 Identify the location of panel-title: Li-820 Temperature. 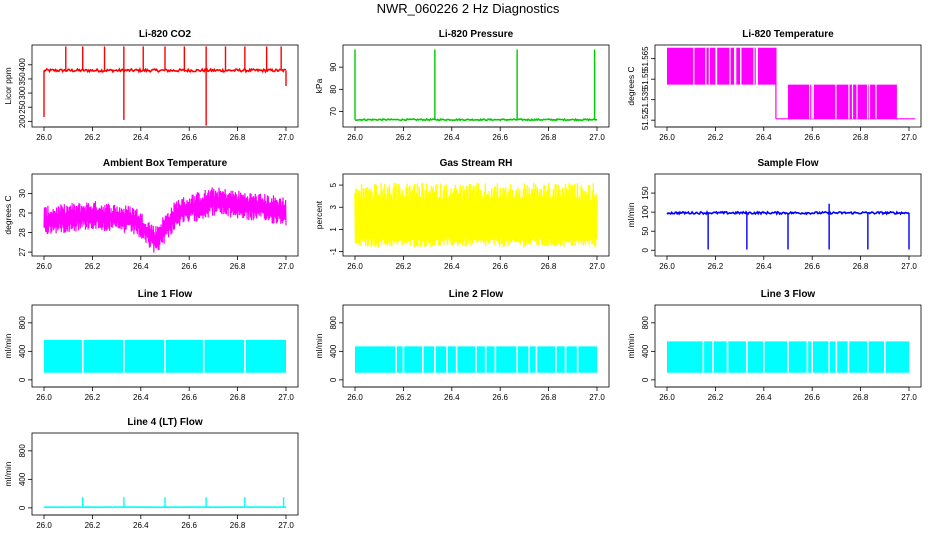
(788, 34).